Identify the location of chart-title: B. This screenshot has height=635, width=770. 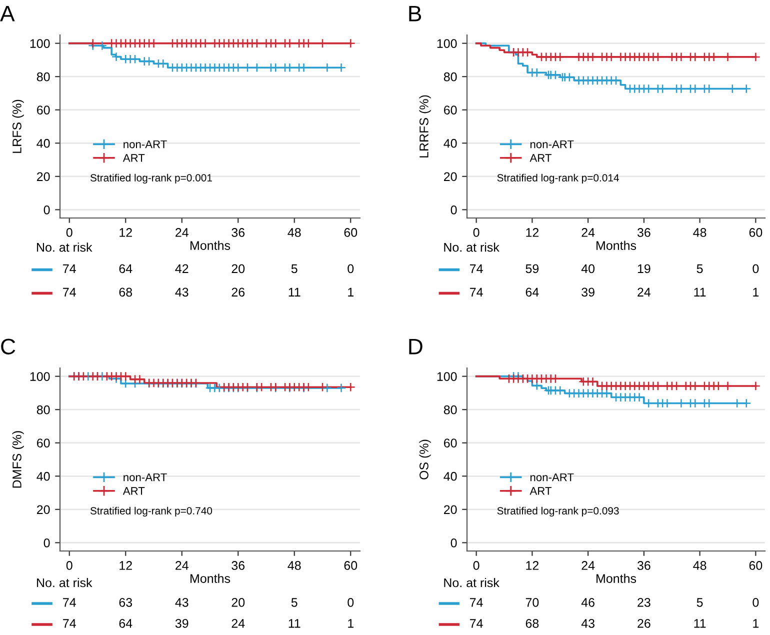
(415, 14).